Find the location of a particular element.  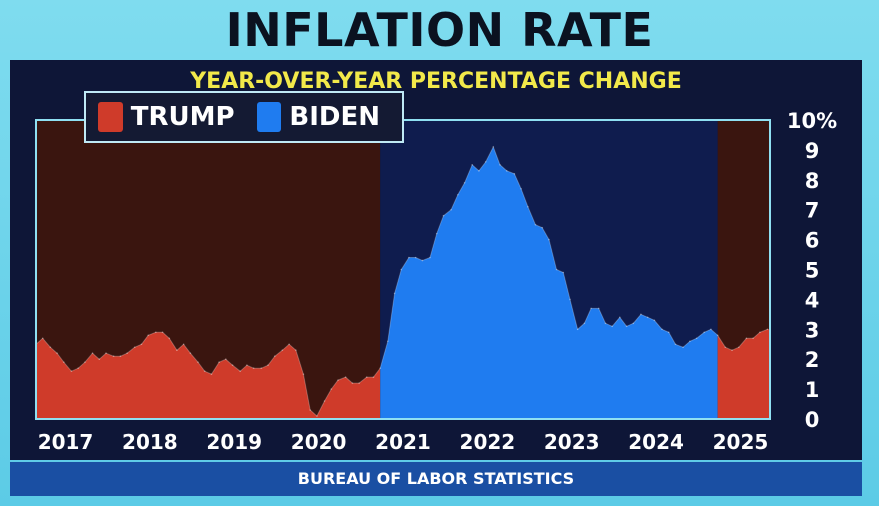

legend-label-trump: TRUMP is located at coordinates (182, 117).